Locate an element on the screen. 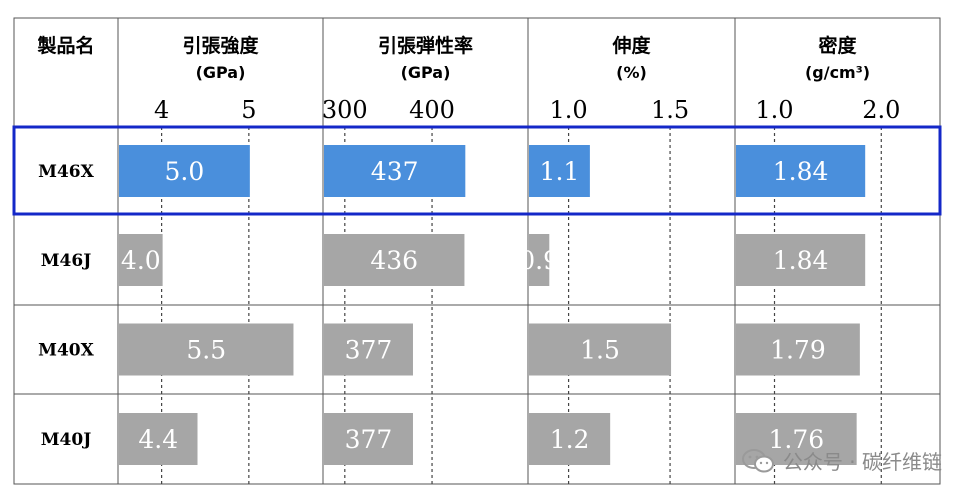 This screenshot has width=972, height=497. tick-label: 5 is located at coordinates (248, 110).